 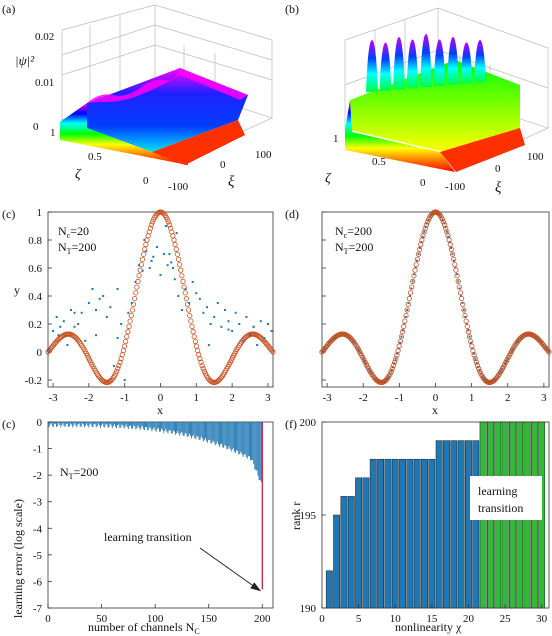 I want to click on x-tick-label: 1, so click(x=197, y=398).